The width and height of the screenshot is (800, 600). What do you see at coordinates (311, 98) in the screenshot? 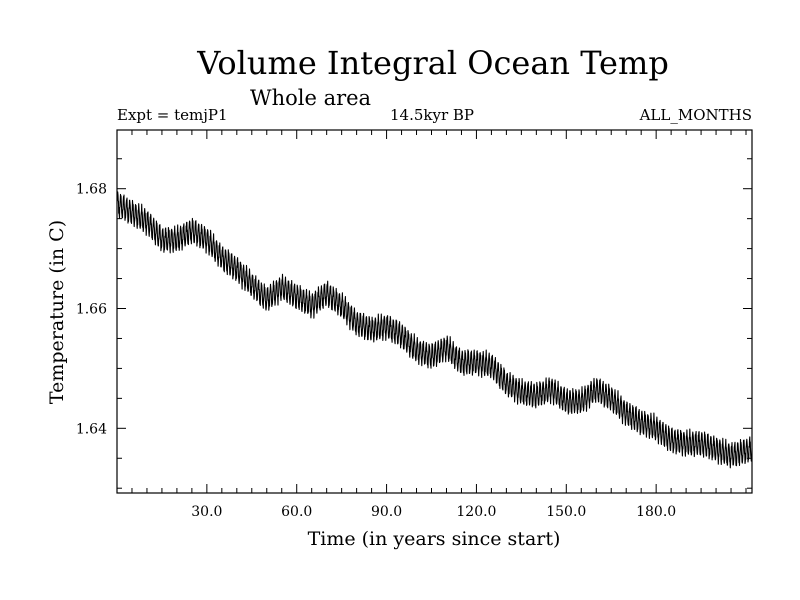
I see `chart-subtitle: Whole area` at bounding box center [311, 98].